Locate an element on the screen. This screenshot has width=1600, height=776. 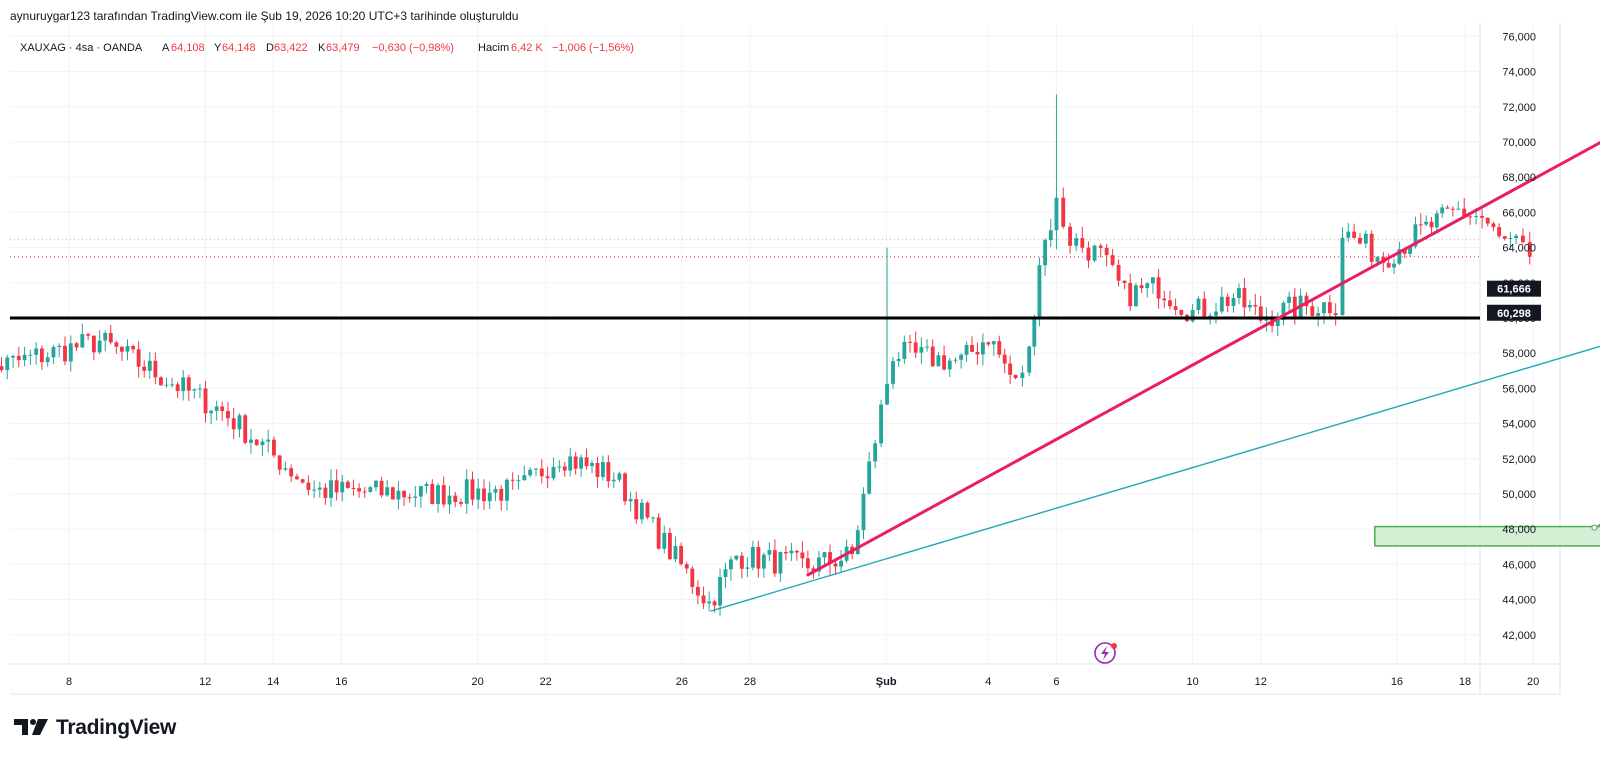
tradingview-logo: TradingView is located at coordinates (95, 728).